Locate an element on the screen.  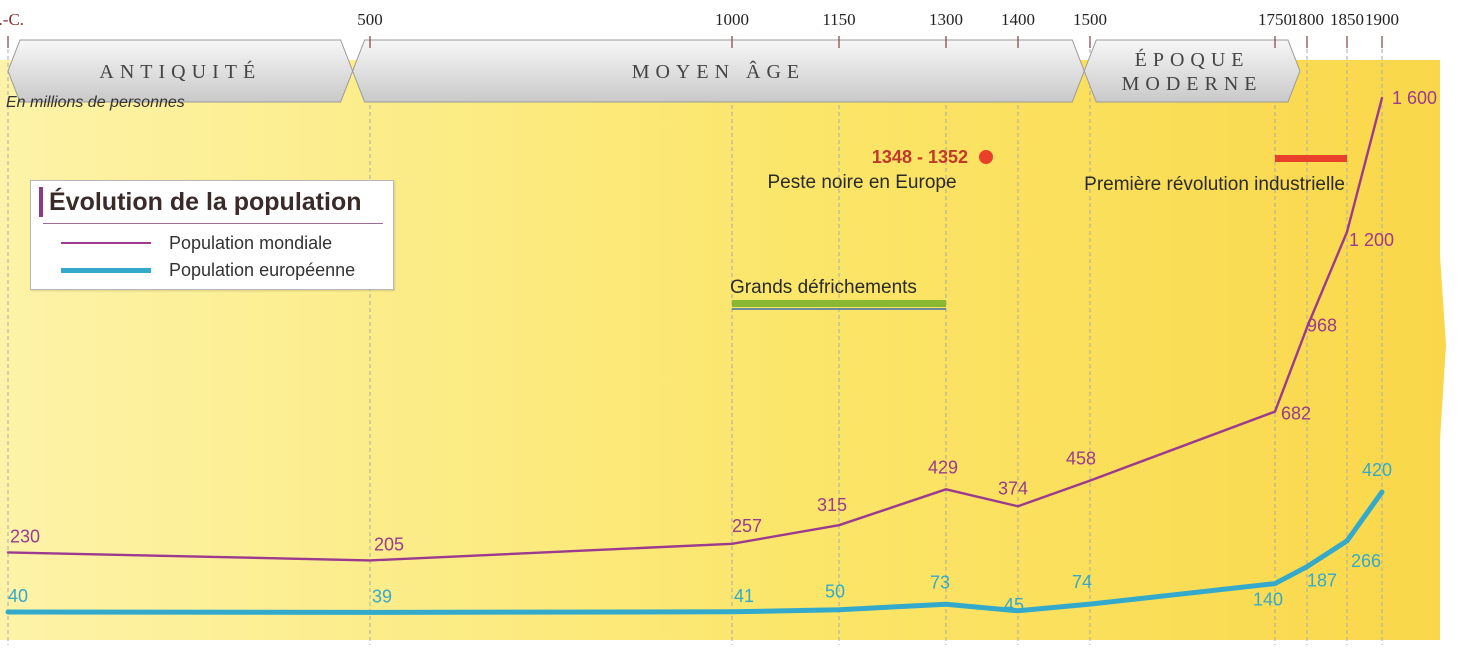
legend-label-europe: Population européenne is located at coordinates (262, 269).